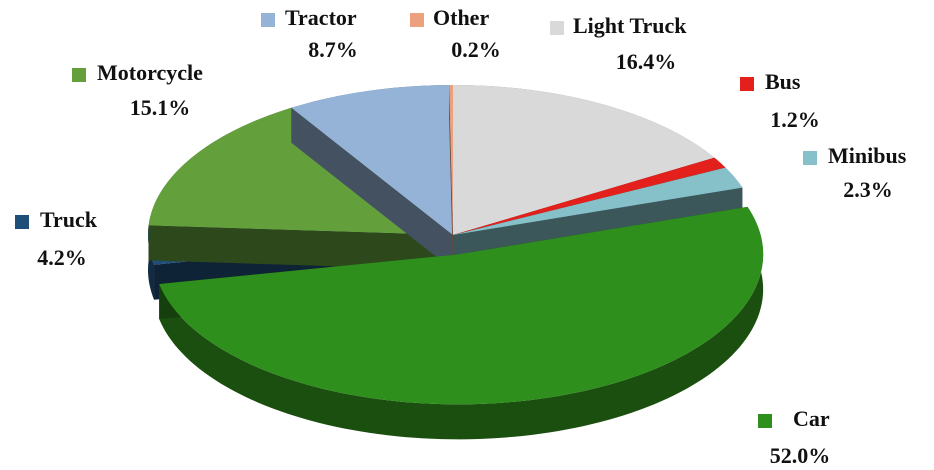  Describe the element at coordinates (62, 257) in the screenshot. I see `value-label: 4.2%` at that location.